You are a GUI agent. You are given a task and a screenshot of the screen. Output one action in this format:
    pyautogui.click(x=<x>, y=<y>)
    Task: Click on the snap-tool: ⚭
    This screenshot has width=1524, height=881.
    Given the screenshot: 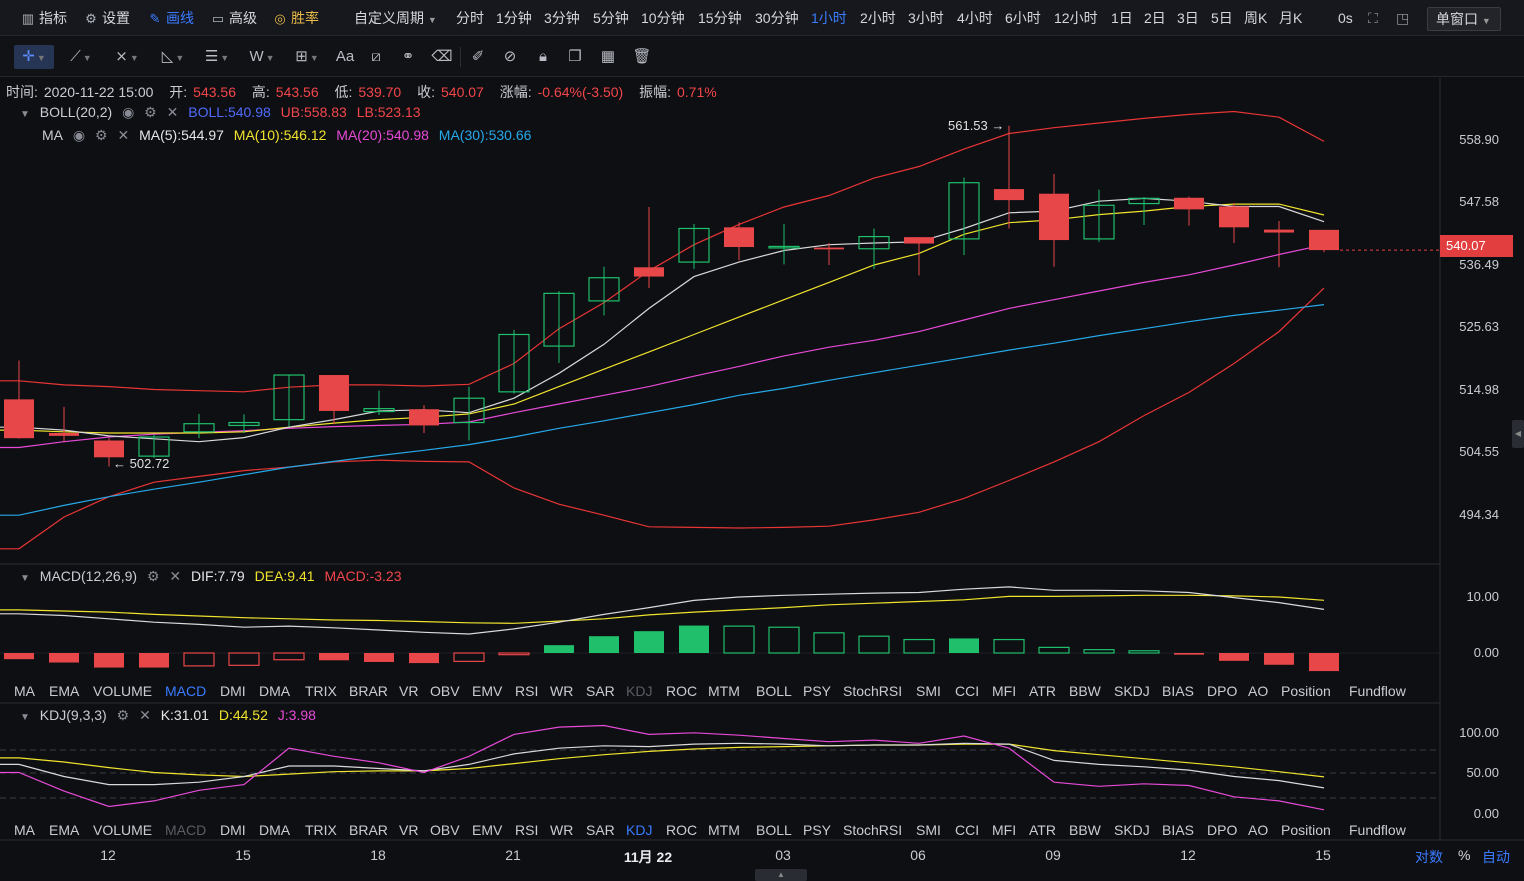 What is the action you would take?
    pyautogui.click(x=408, y=57)
    